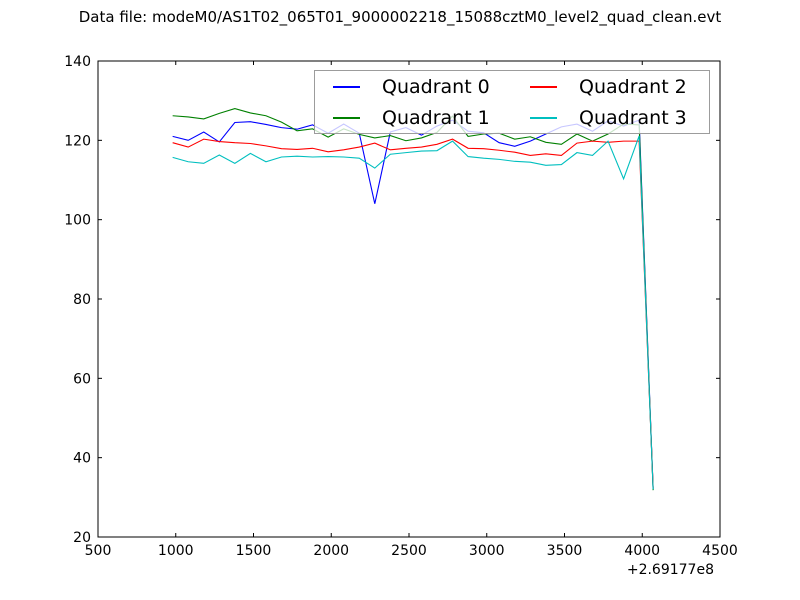  I want to click on legend-label: Quadrant 2, so click(633, 86).